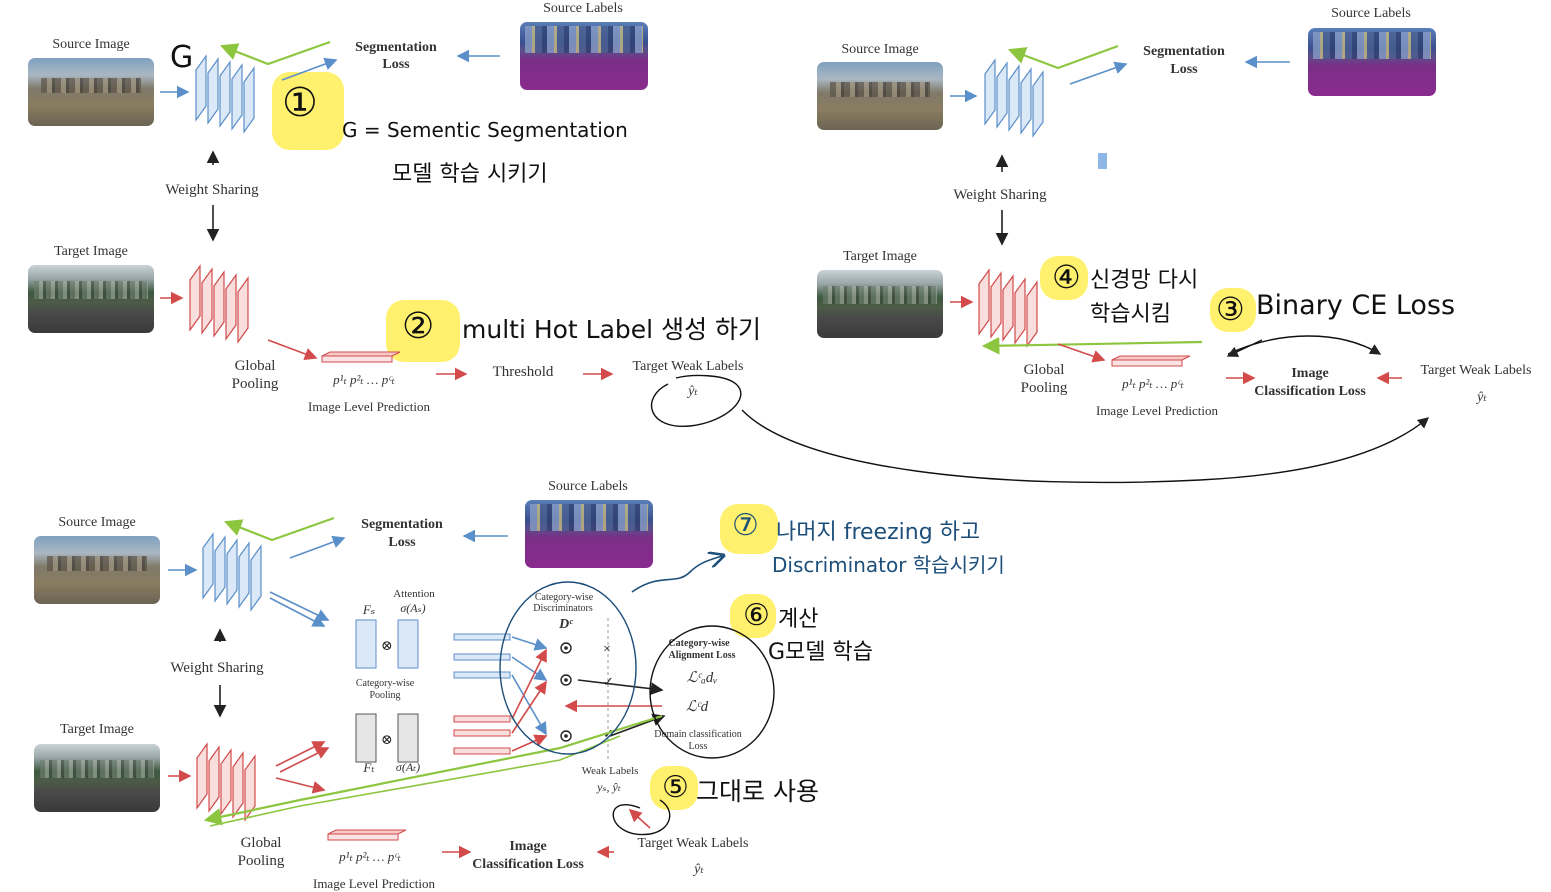  What do you see at coordinates (821, 652) in the screenshot?
I see `step6-text-line2: G모델 학습` at bounding box center [821, 652].